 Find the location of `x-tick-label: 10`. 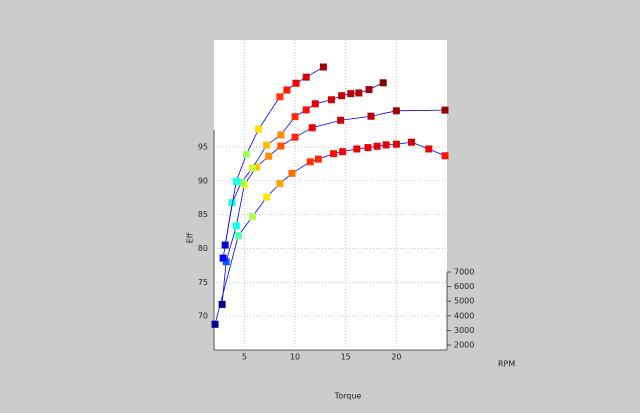

x-tick-label: 10 is located at coordinates (295, 357).